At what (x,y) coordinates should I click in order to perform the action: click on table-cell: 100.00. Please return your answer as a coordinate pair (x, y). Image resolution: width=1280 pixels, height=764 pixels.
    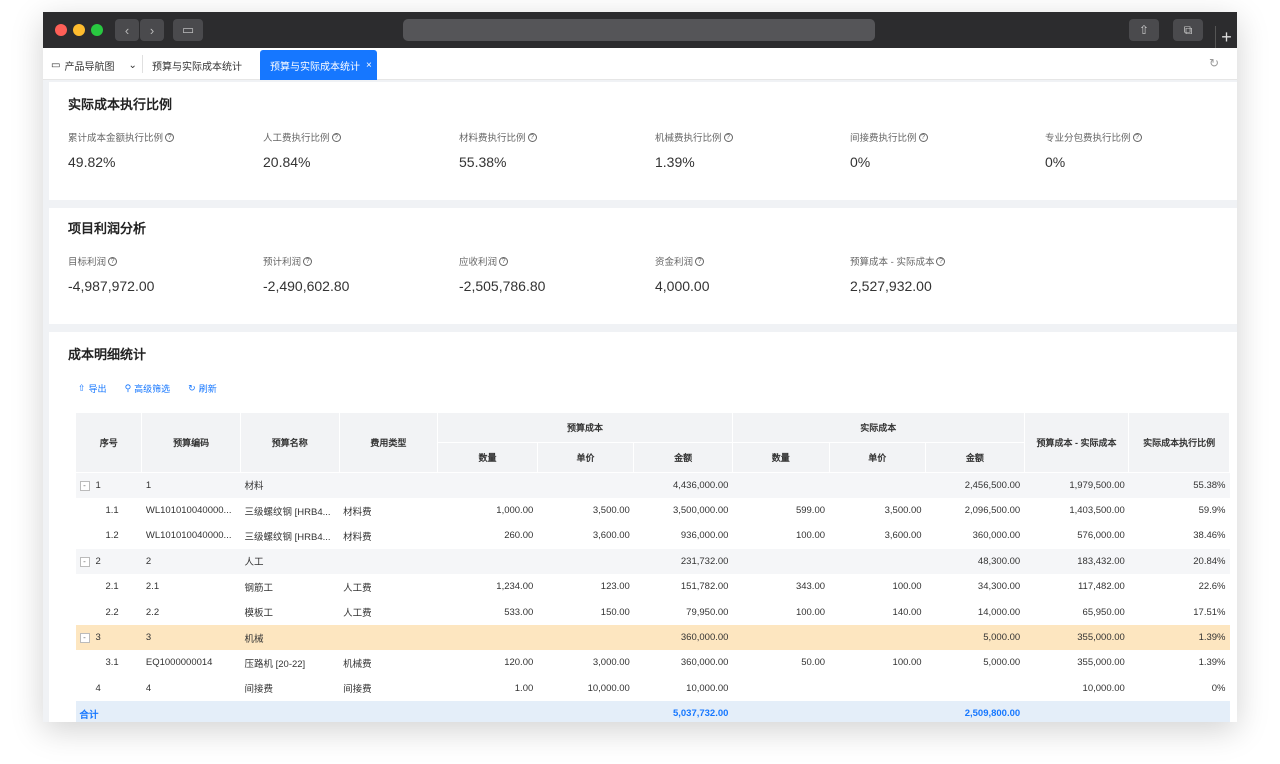
    Looking at the image, I should click on (907, 663).